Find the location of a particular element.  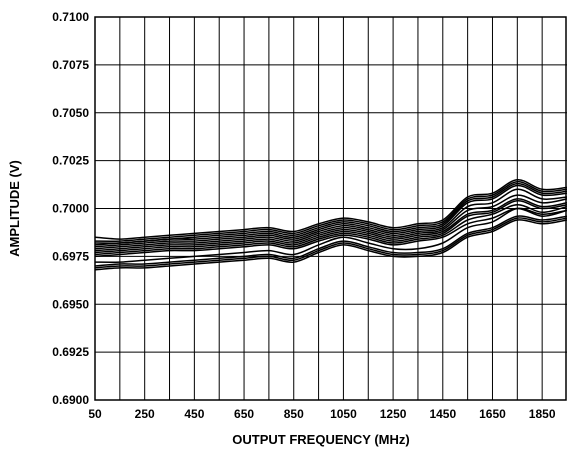

y-tick-label: 0.7025 is located at coordinates (70, 161).